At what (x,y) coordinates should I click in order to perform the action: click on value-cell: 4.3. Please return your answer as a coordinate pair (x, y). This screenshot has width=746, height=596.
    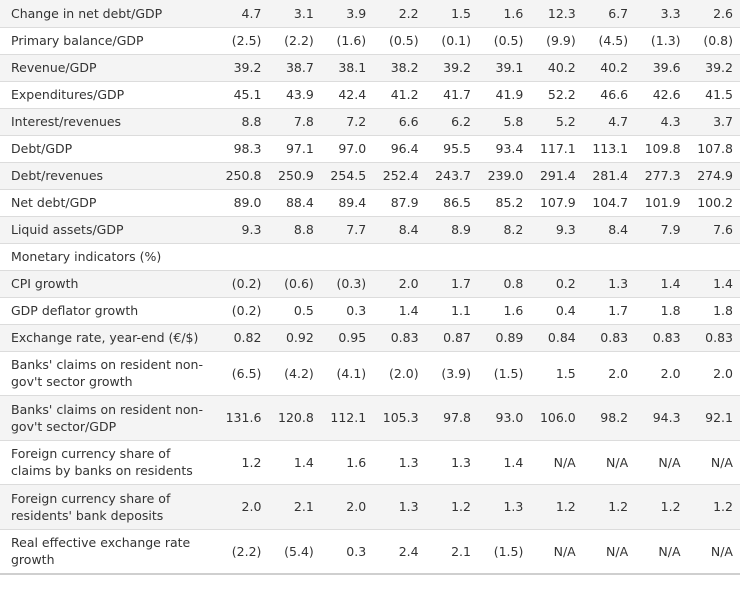
    Looking at the image, I should click on (670, 121).